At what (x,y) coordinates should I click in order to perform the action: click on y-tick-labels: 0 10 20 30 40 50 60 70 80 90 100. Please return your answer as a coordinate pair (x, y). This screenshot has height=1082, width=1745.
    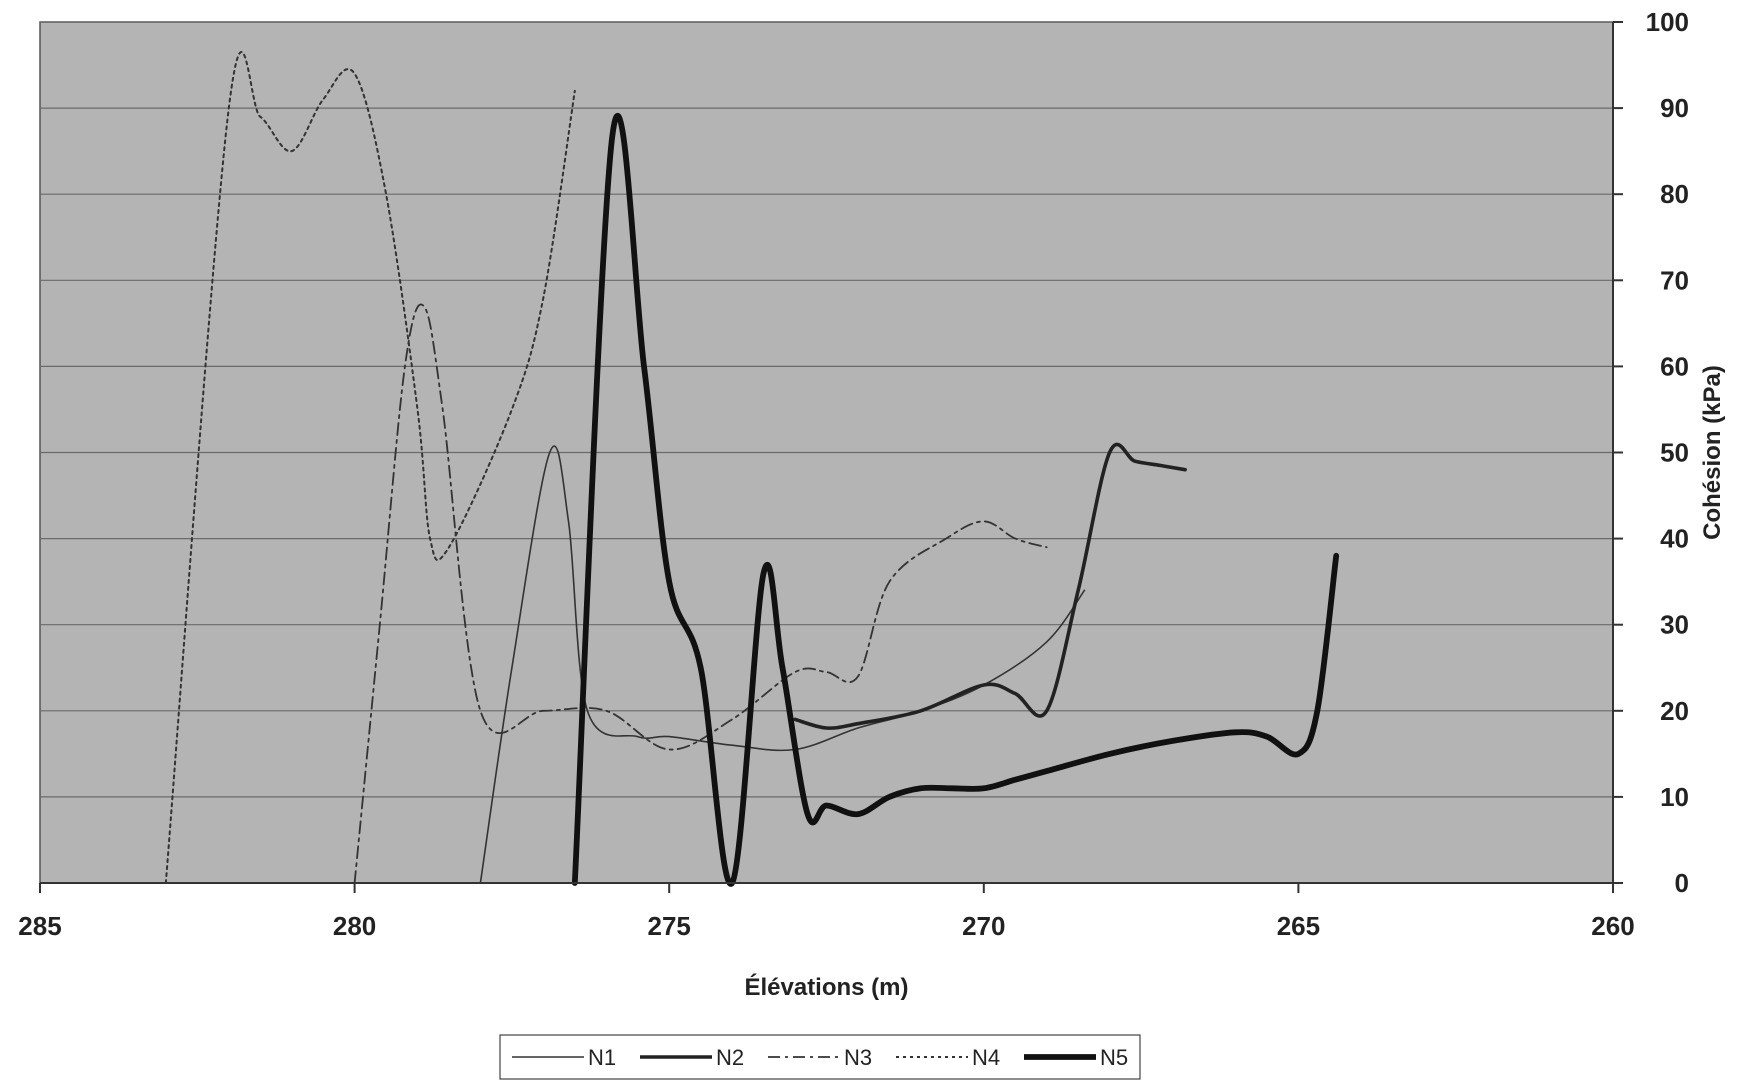
    Looking at the image, I should click on (1651, 452).